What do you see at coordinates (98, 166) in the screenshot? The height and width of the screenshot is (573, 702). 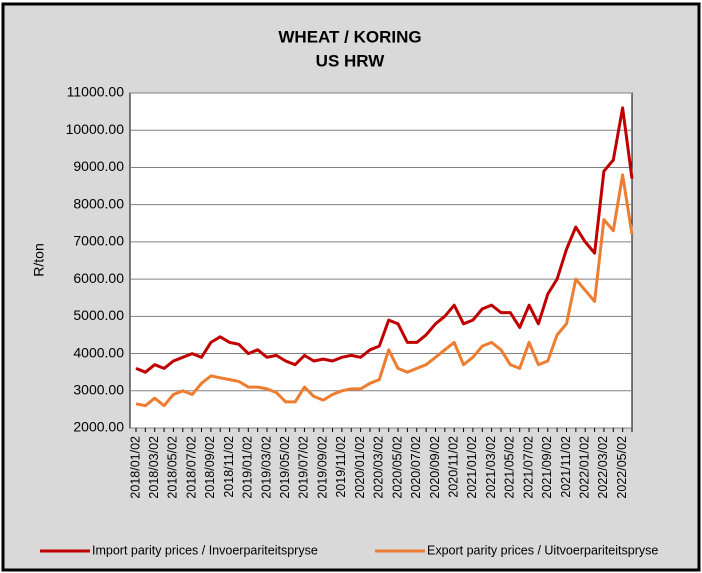 I see `y-tick-label: 9000.00` at bounding box center [98, 166].